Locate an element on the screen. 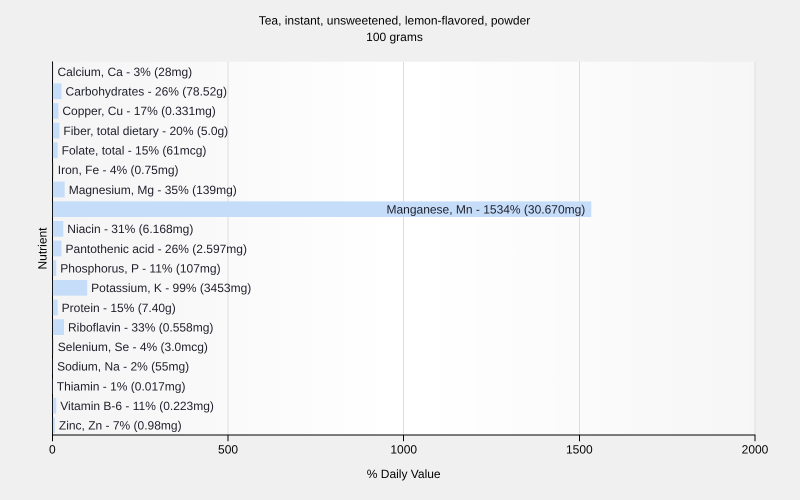 The height and width of the screenshot is (500, 800). y-tick-label: Zinc, Zn - 7% (0.98mg) is located at coordinates (120, 425).